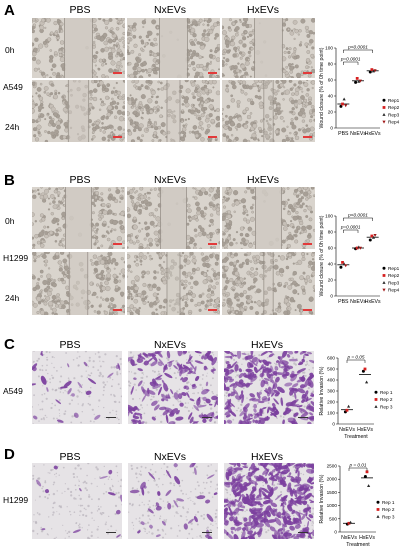 This screenshot has height=550, width=410. What do you see at coordinates (268, 111) in the screenshot?
I see `micrograph-a-hxevs-24h` at bounding box center [268, 111].